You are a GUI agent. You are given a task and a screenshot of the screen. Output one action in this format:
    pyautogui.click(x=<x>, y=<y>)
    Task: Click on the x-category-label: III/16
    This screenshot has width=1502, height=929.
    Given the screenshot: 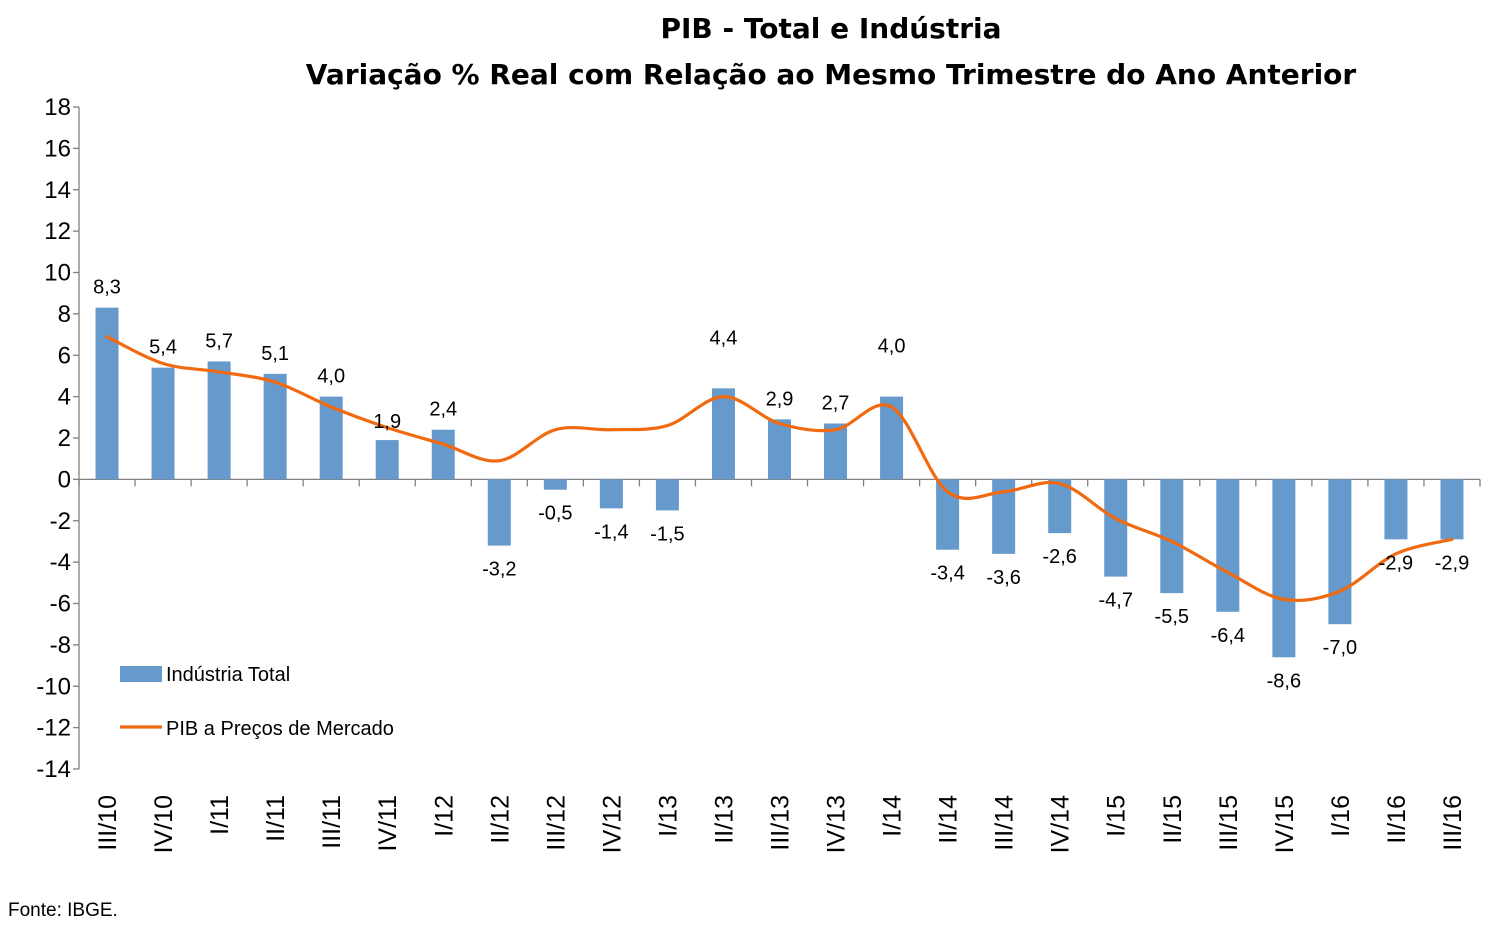 What is the action you would take?
    pyautogui.click(x=1453, y=823)
    